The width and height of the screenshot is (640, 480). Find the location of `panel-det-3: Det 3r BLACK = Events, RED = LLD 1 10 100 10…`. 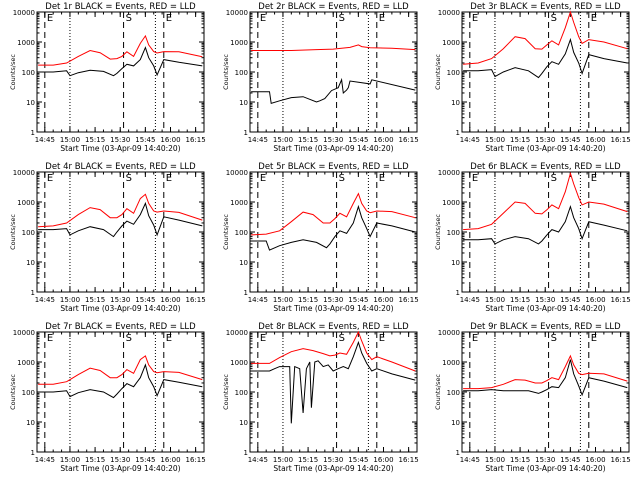

panel-det-3: Det 3r BLACK = Events, RED = LLD 1 10 100 10… is located at coordinates (532, 77).